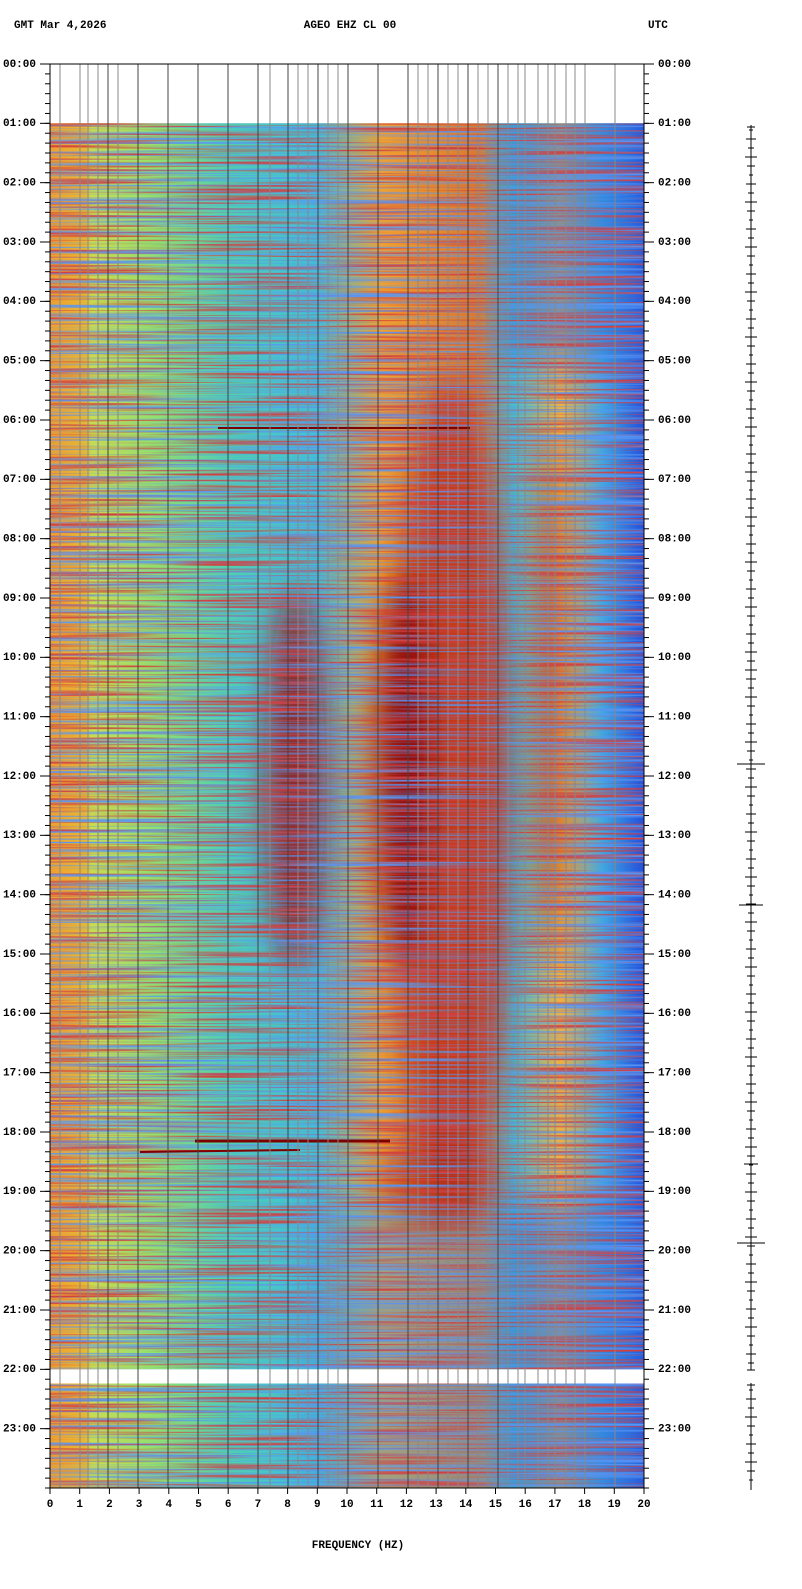 This screenshot has height=1589, width=802. Describe the element at coordinates (228, 1505) in the screenshot. I see `x-tick-label: 6` at that location.